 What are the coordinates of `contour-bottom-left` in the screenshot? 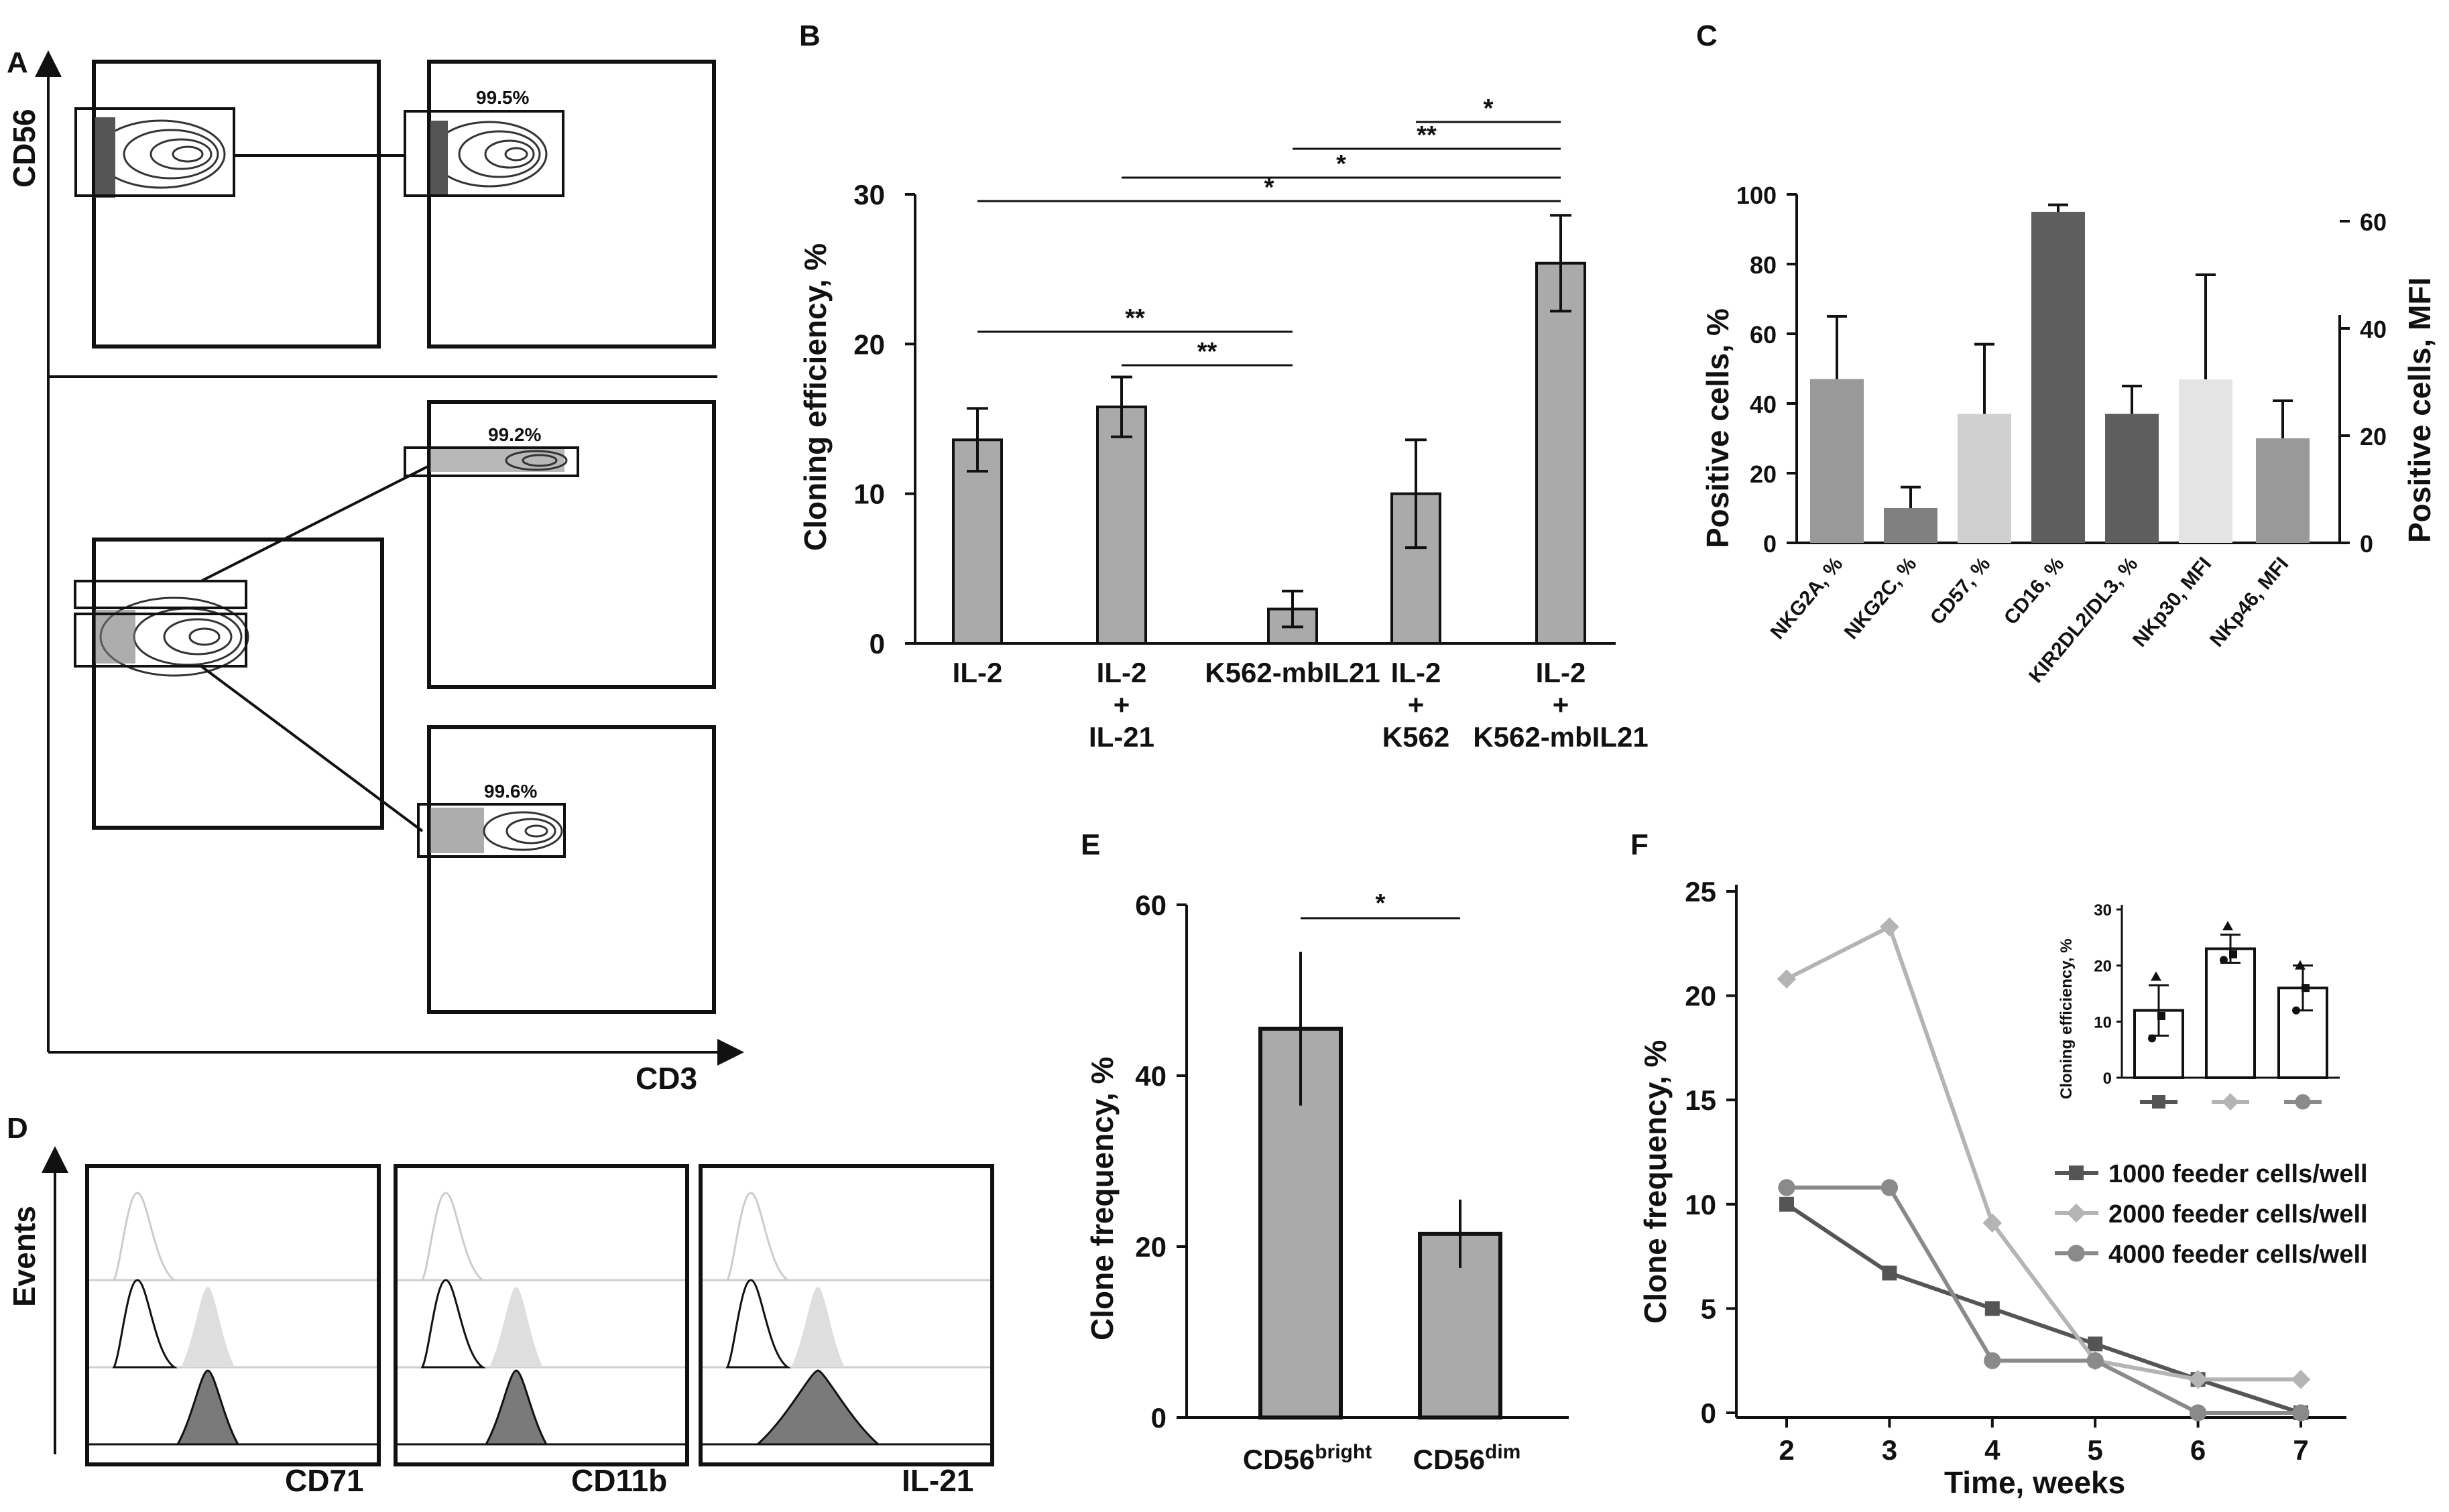 It's located at (172, 637).